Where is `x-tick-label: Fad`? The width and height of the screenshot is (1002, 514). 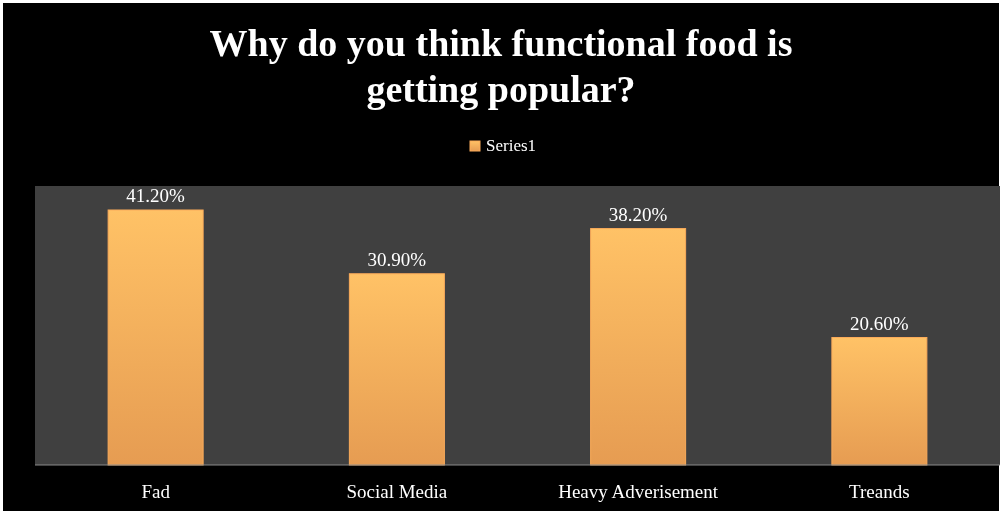 x-tick-label: Fad is located at coordinates (156, 491).